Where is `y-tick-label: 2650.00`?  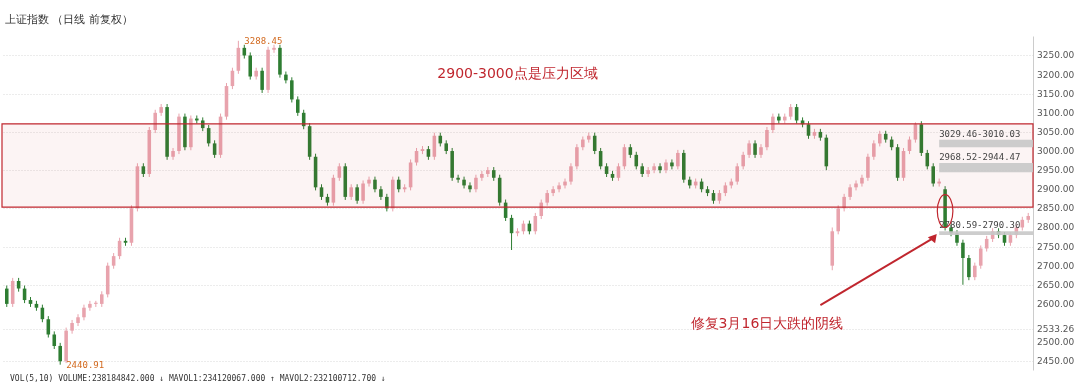 y-tick-label: 2650.00 is located at coordinates (1056, 284).